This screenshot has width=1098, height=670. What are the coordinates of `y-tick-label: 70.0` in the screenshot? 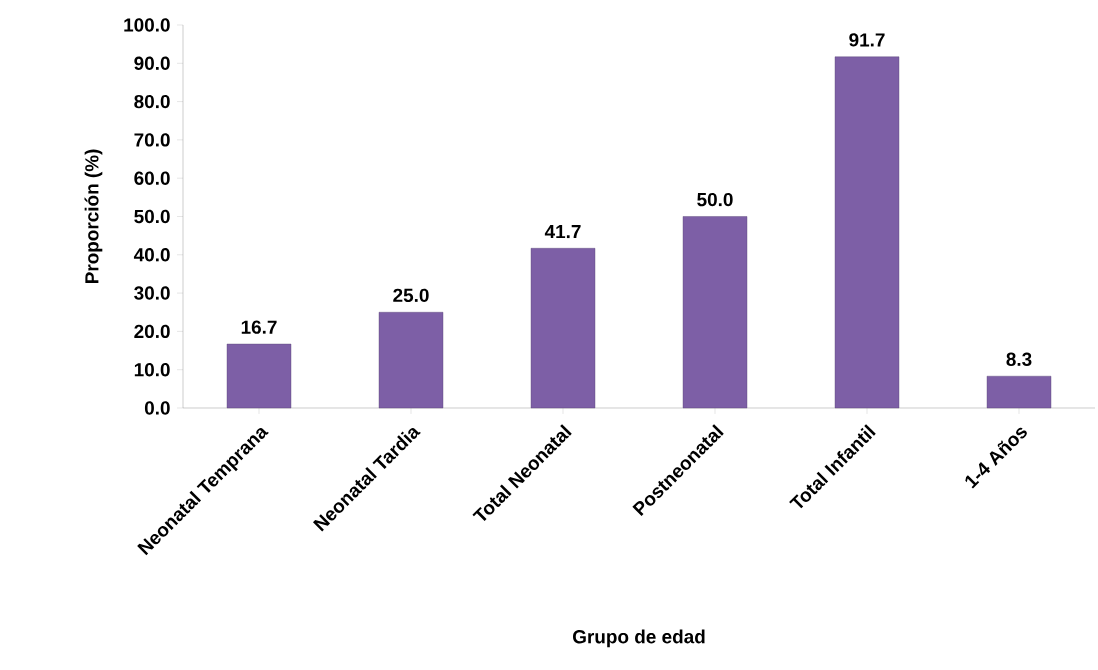 It's located at (152, 140).